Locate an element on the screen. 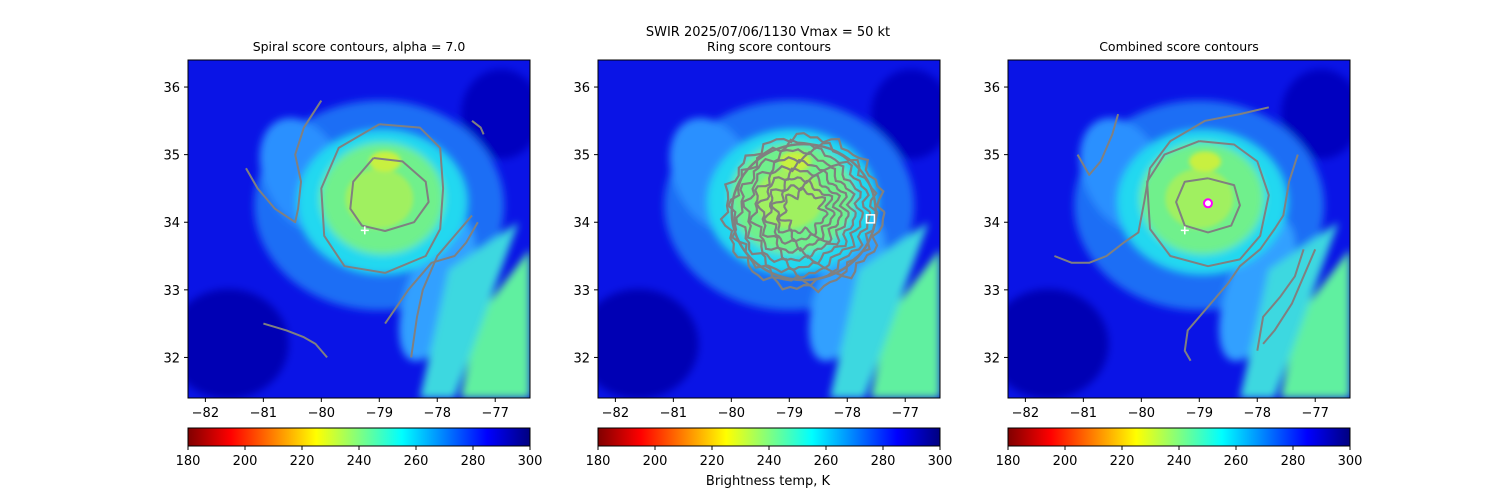  panel-title: Spiral score contours, alpha = 7.0 is located at coordinates (359, 46).